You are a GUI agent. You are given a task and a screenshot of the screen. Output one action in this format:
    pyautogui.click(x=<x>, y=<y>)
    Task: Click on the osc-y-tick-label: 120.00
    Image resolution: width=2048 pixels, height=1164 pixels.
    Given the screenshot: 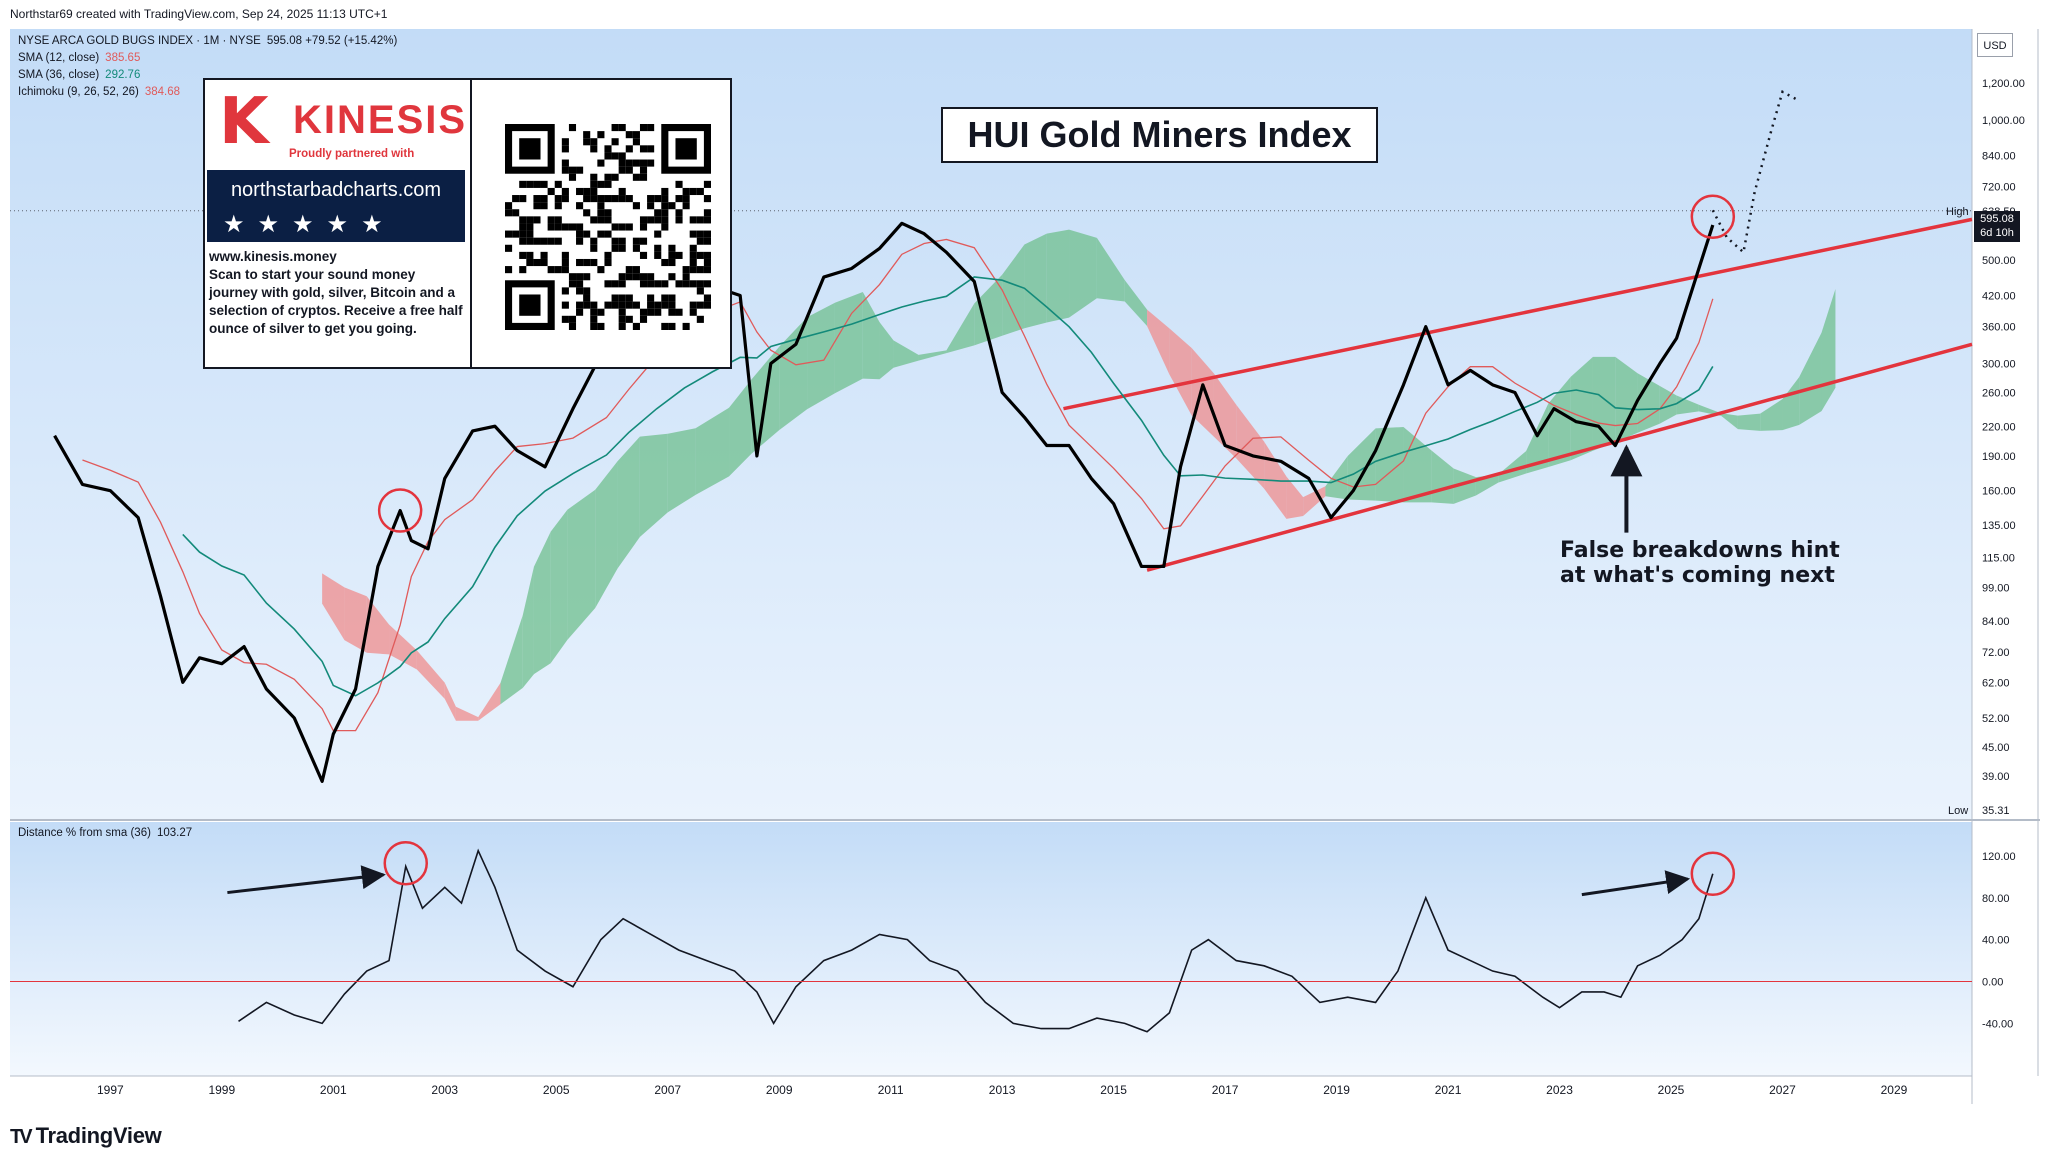 What is the action you would take?
    pyautogui.click(x=1999, y=857)
    